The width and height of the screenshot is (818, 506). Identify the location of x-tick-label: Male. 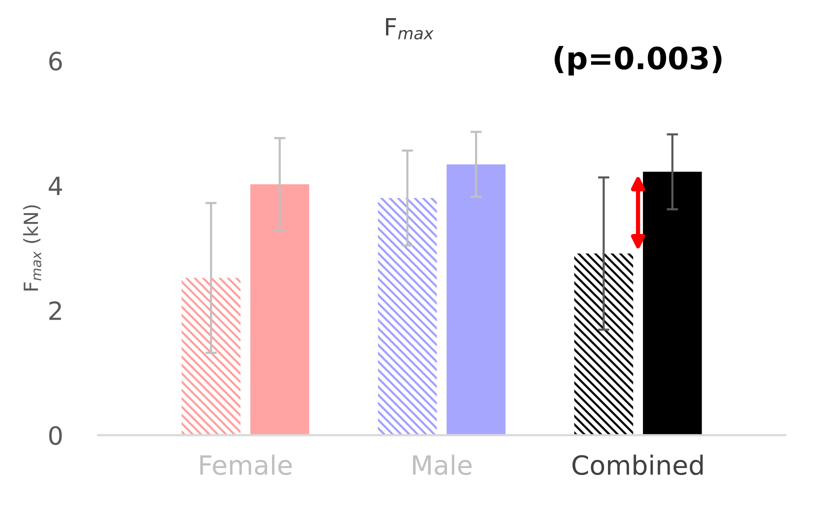
(442, 465).